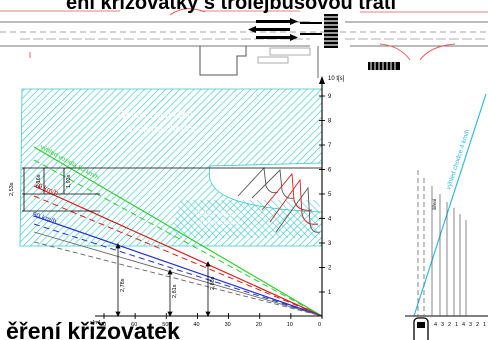  Describe the element at coordinates (279, 199) in the screenshot. I see `trajectory-curves` at that location.